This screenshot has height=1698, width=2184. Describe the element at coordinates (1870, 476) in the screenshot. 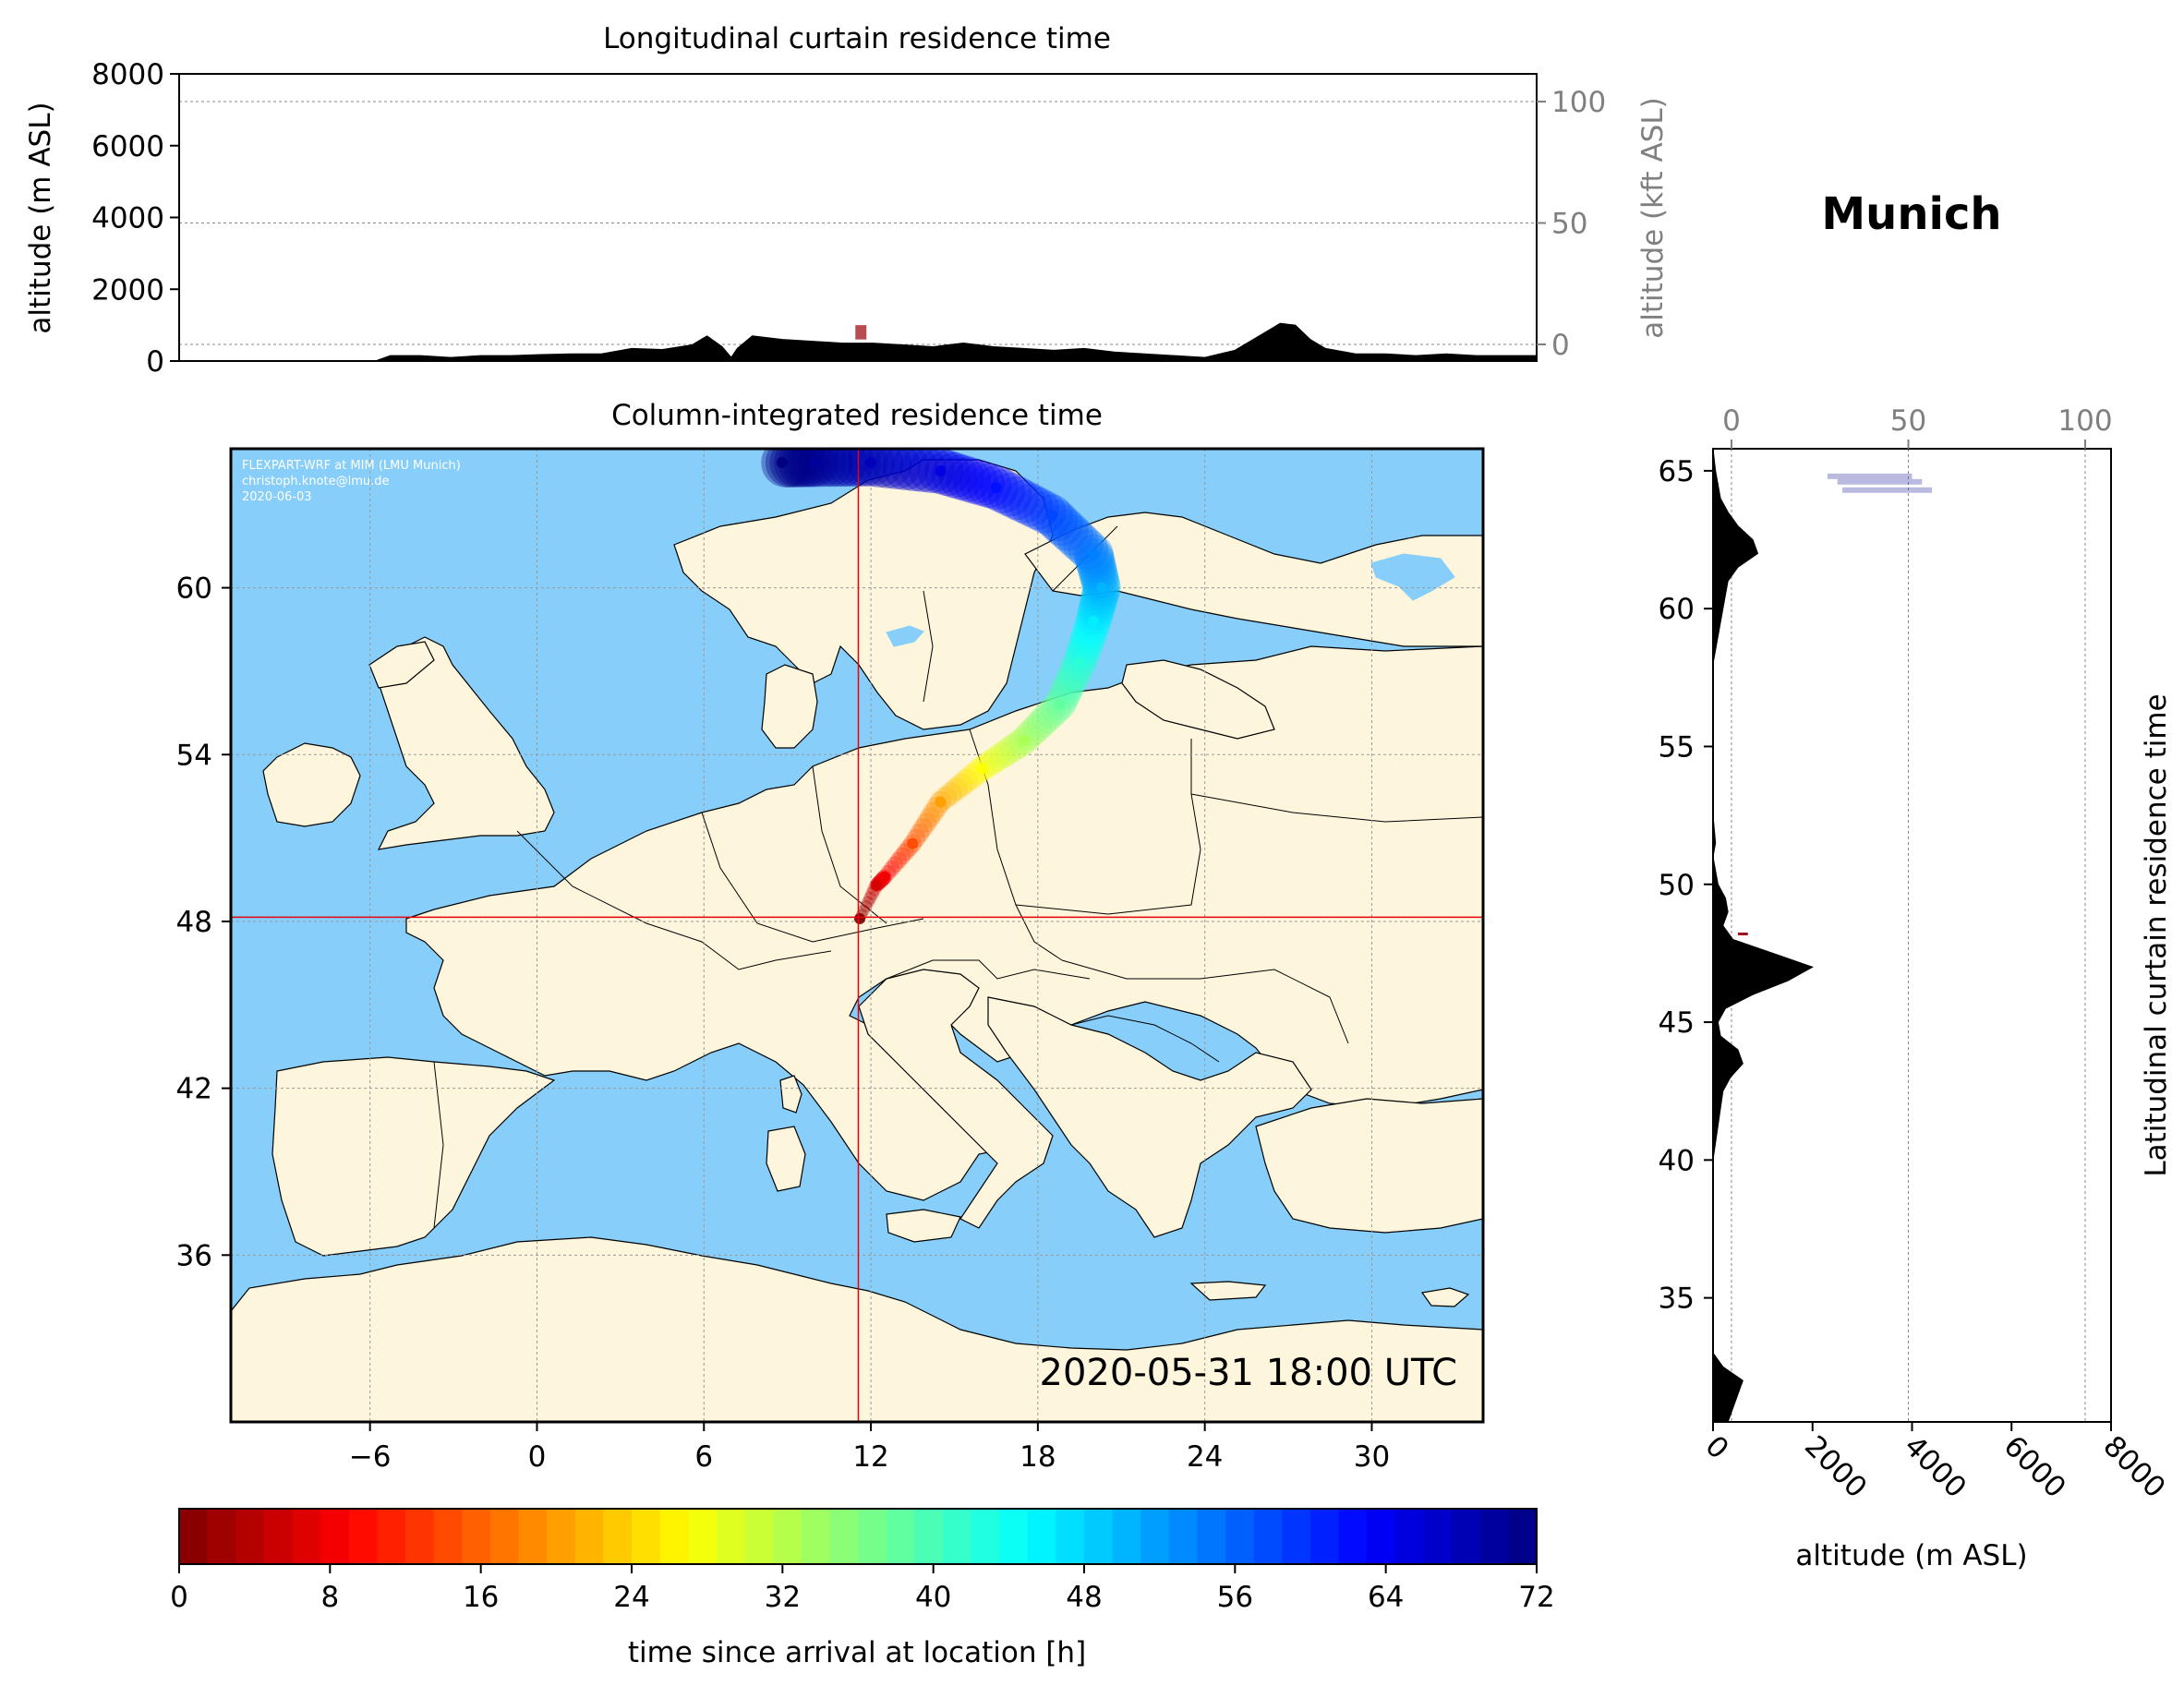

I see `latitudinal-upper-mark` at that location.